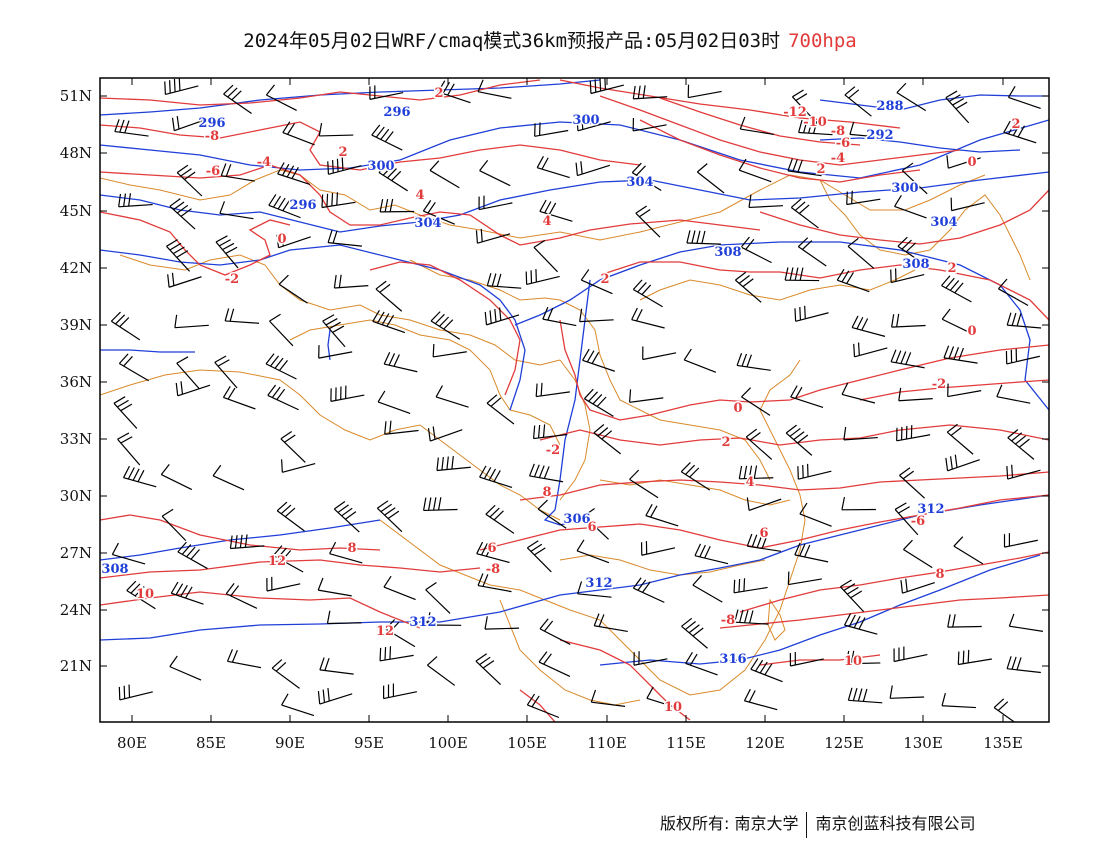 The image size is (1100, 850). Describe the element at coordinates (879, 135) in the screenshot. I see `height-label: 292` at that location.